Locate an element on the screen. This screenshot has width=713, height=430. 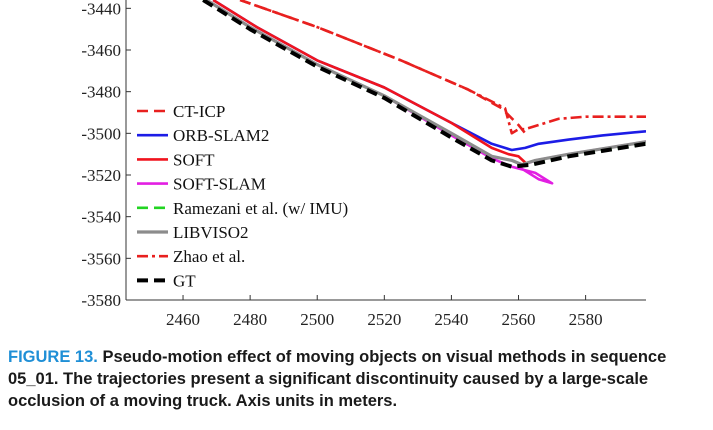
x-tick-label: 2500 is located at coordinates (317, 319).